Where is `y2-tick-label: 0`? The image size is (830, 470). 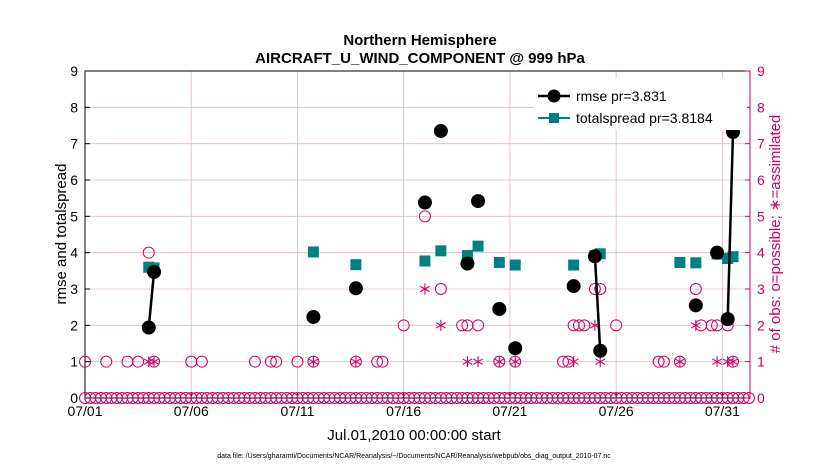
y2-tick-label: 0 is located at coordinates (761, 398).